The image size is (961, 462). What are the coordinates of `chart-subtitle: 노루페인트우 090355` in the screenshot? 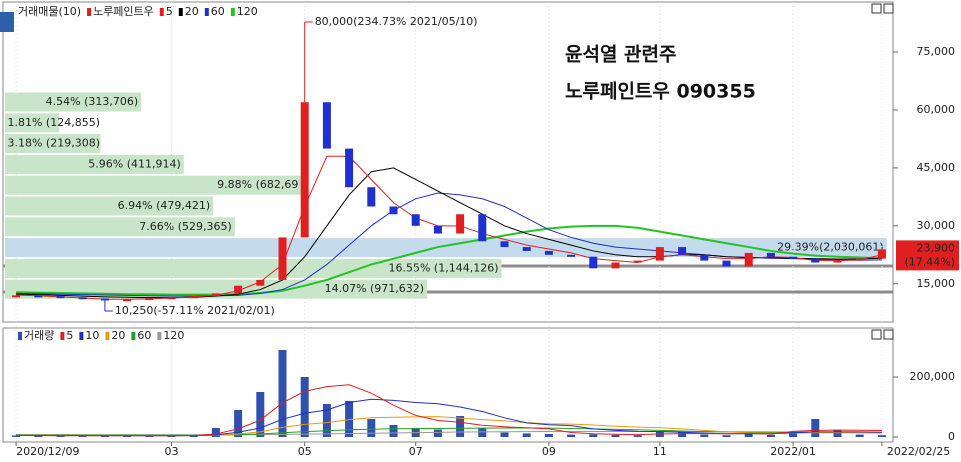 It's located at (660, 92).